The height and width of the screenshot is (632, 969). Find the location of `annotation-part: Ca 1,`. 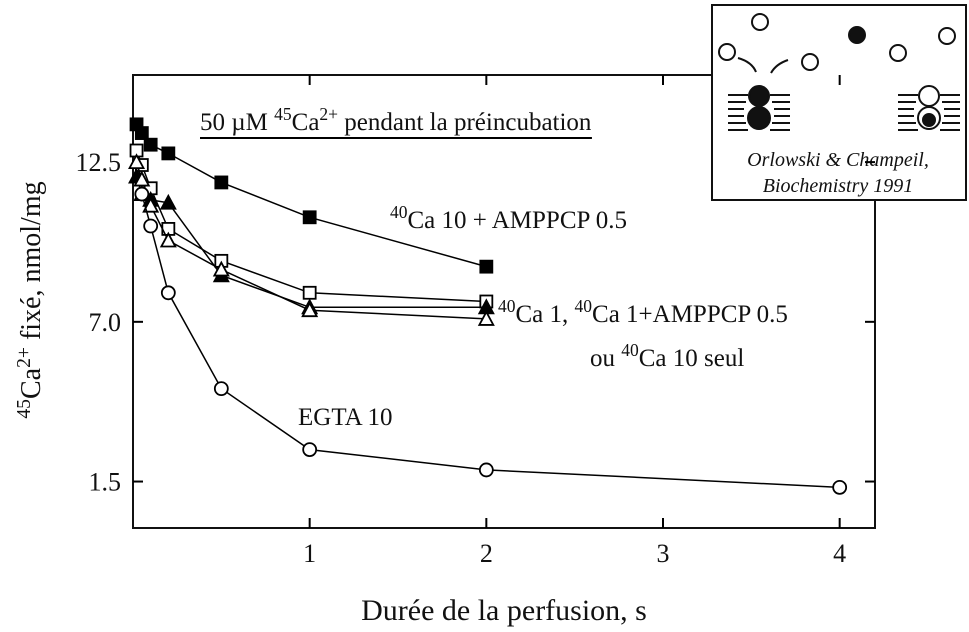

annotation-part: Ca 1, is located at coordinates (545, 314).